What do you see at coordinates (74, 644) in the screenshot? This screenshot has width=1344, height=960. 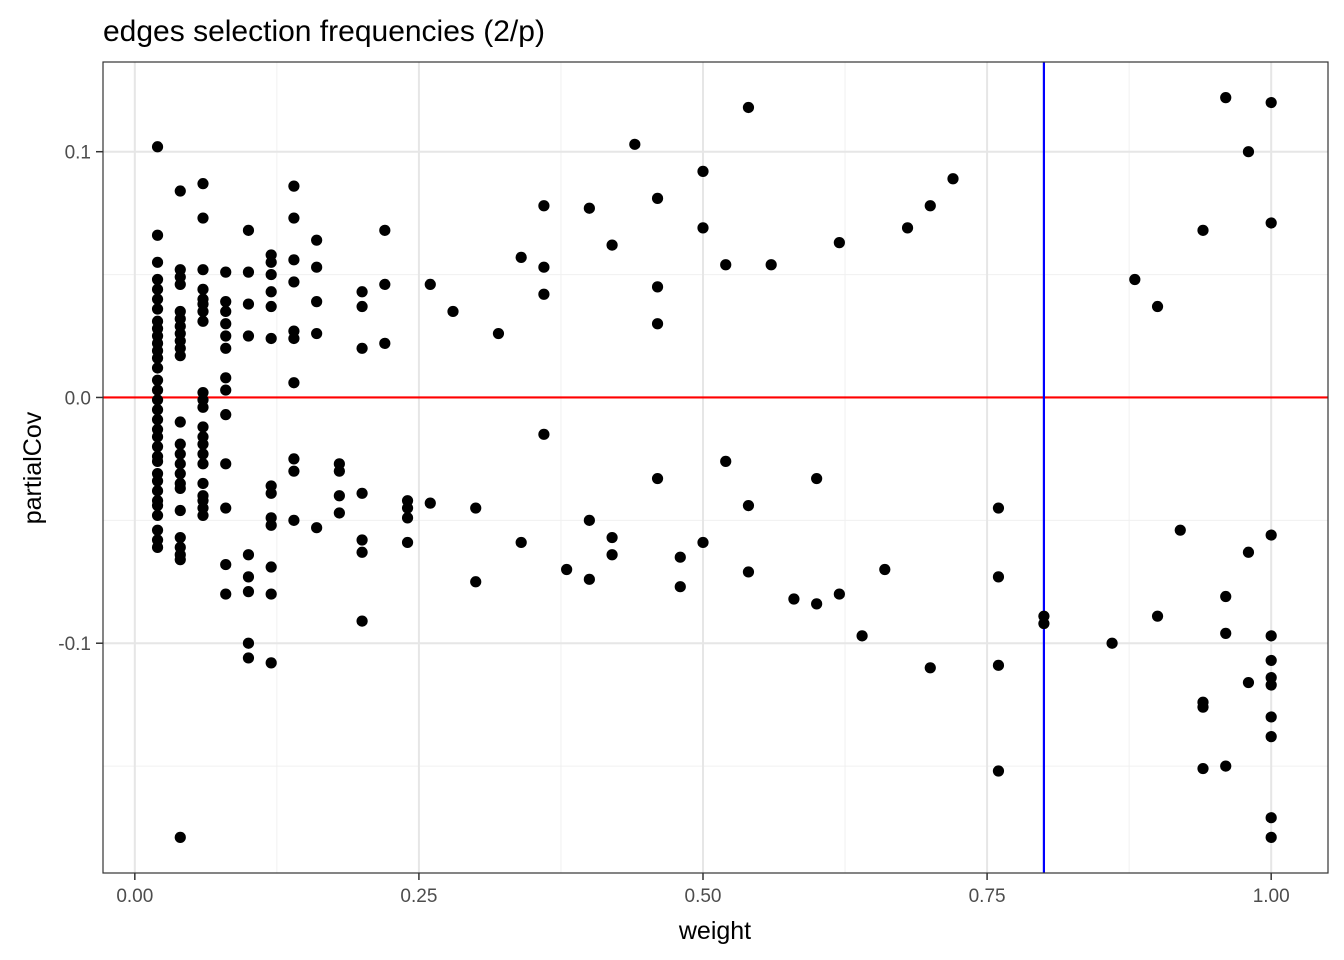 I see `y-tick-label: -0.1` at bounding box center [74, 644].